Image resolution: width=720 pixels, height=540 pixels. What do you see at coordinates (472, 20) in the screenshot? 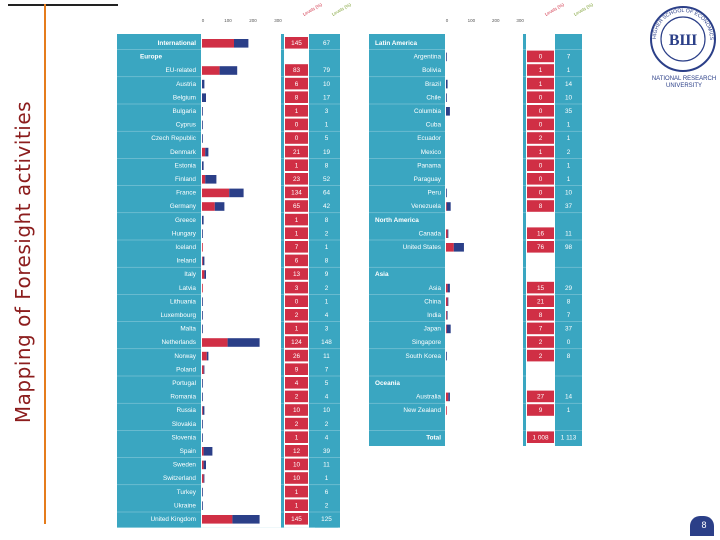
I see `axis-tick-label: 100` at bounding box center [472, 20].